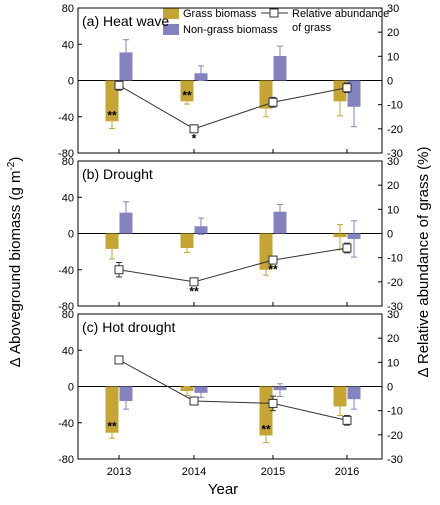 This screenshot has height=505, width=440. I want to click on y-axis-label-right: Δ Relative abundance of grass (%), so click(423, 262).